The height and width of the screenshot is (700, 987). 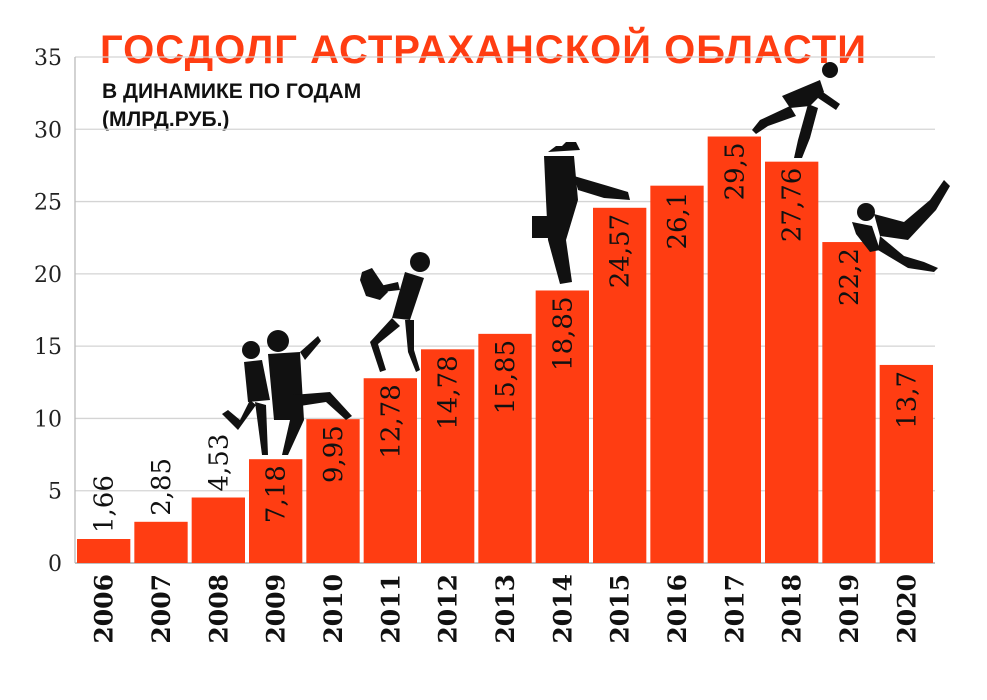 I want to click on bar-2019, so click(x=849, y=402).